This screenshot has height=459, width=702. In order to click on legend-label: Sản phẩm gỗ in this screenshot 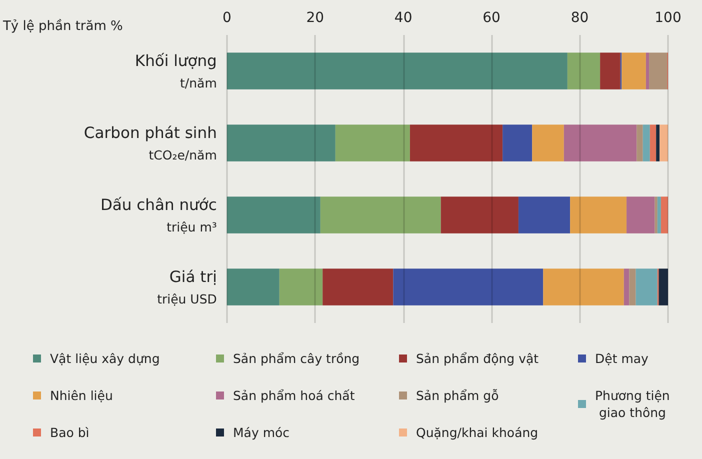, I will do `click(457, 395)`.